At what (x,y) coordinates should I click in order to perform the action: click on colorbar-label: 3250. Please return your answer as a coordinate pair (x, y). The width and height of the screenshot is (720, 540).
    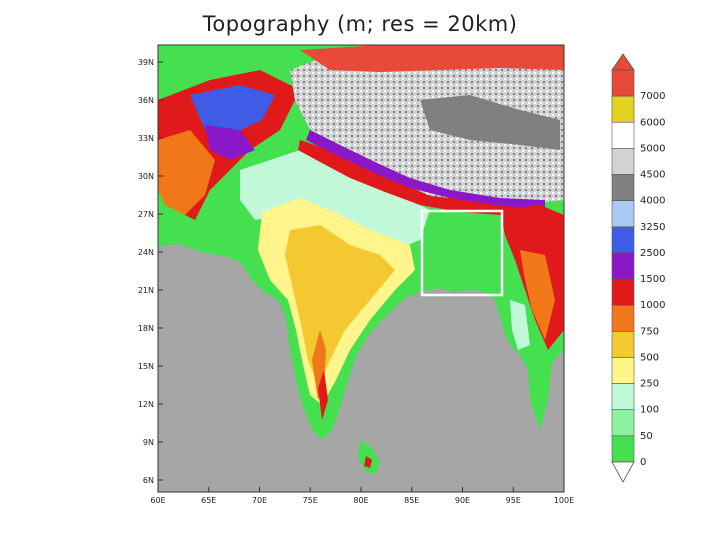
    Looking at the image, I should click on (652, 227).